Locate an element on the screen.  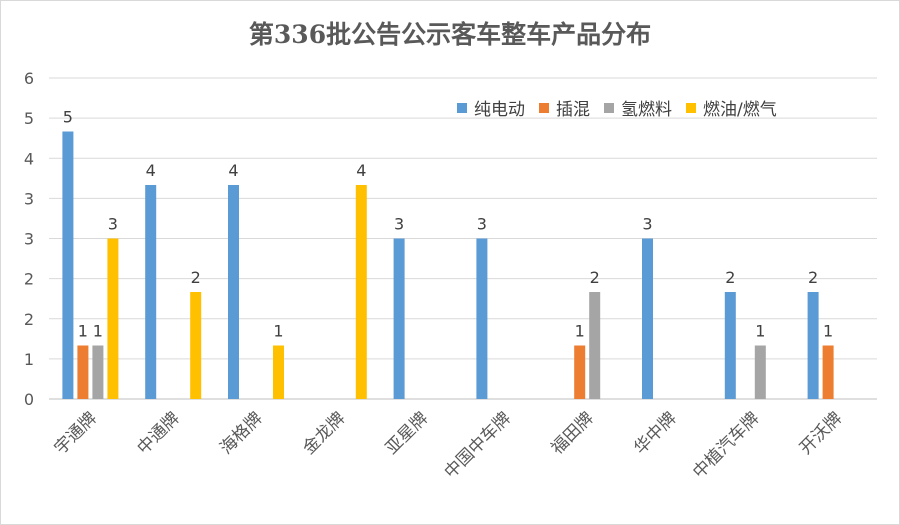
y-tick-label: 0 is located at coordinates (29, 399).